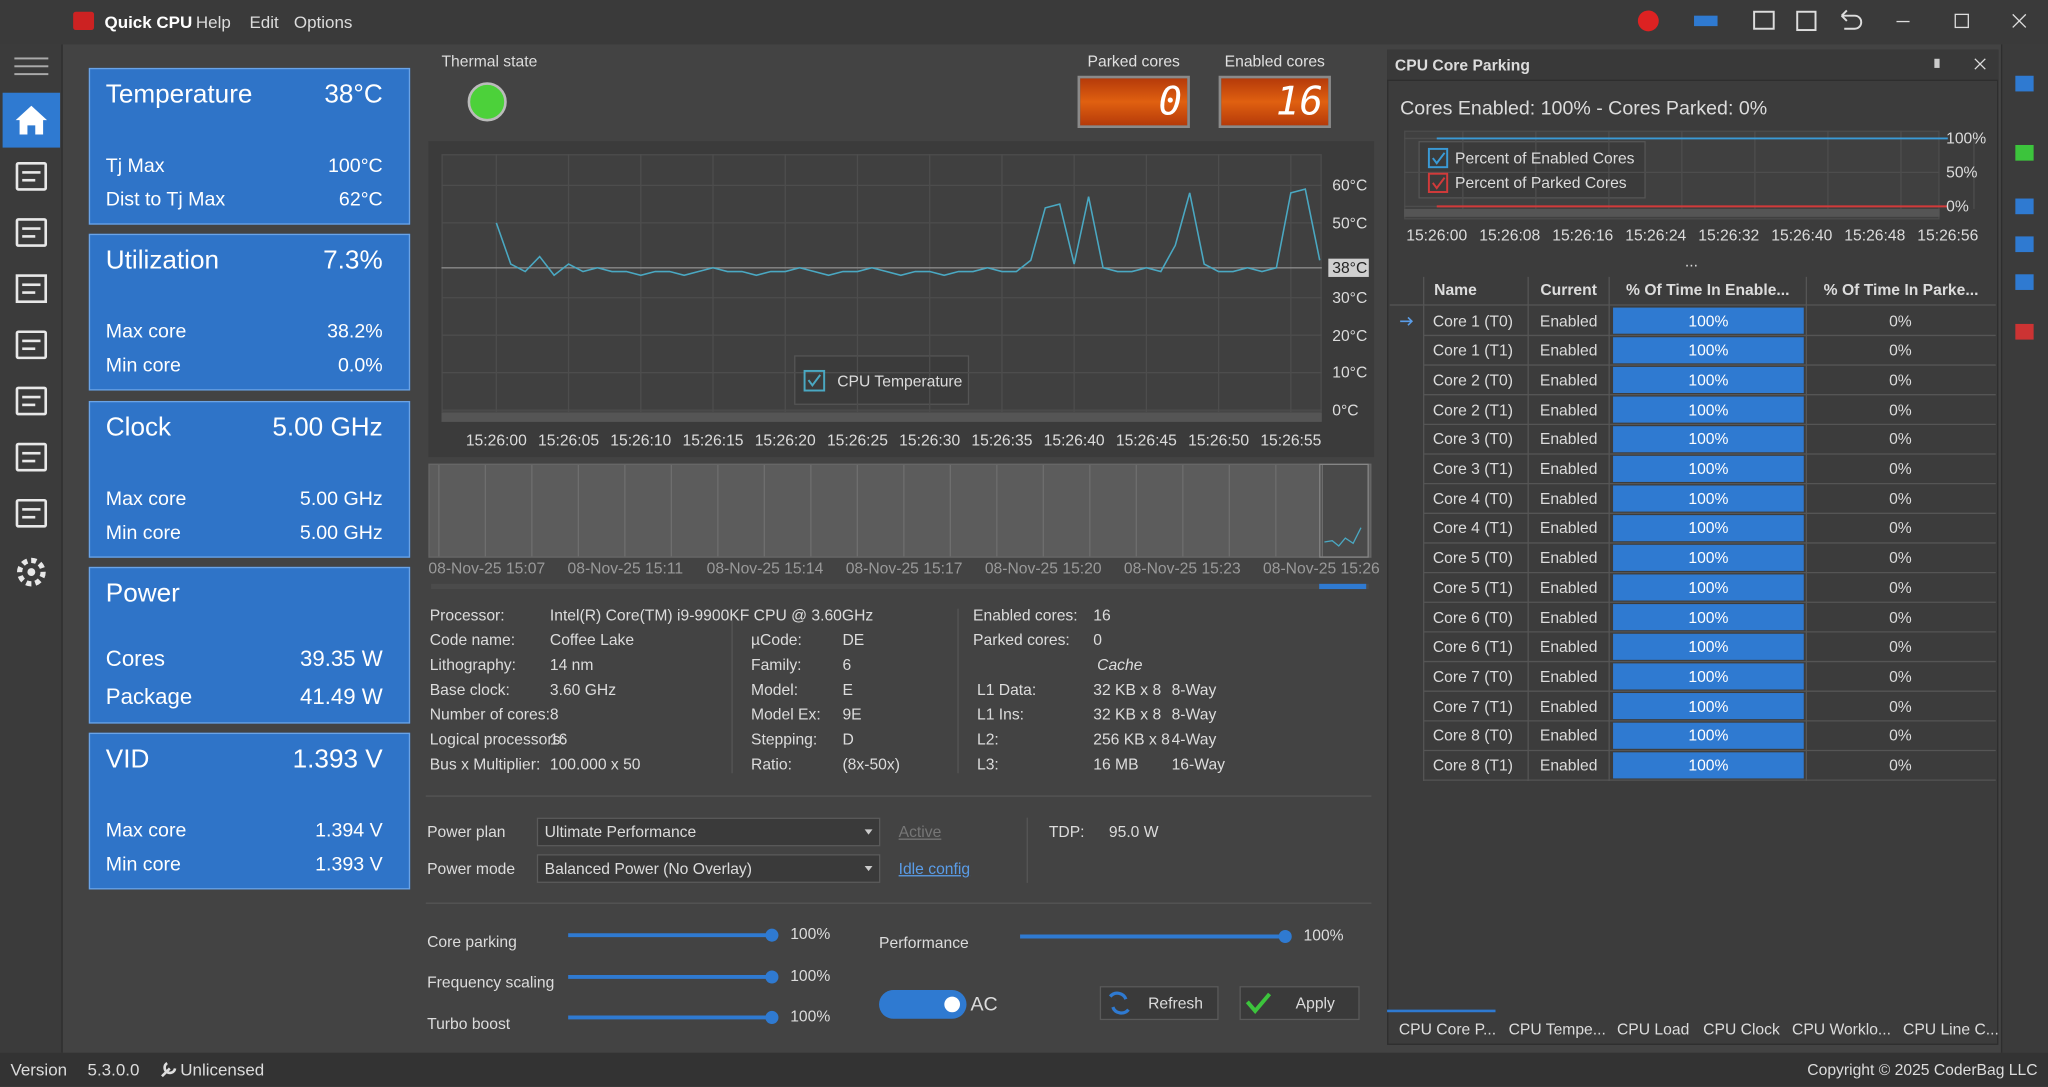 The image size is (2048, 1087). I want to click on idle-config-link: Idle config, so click(934, 868).